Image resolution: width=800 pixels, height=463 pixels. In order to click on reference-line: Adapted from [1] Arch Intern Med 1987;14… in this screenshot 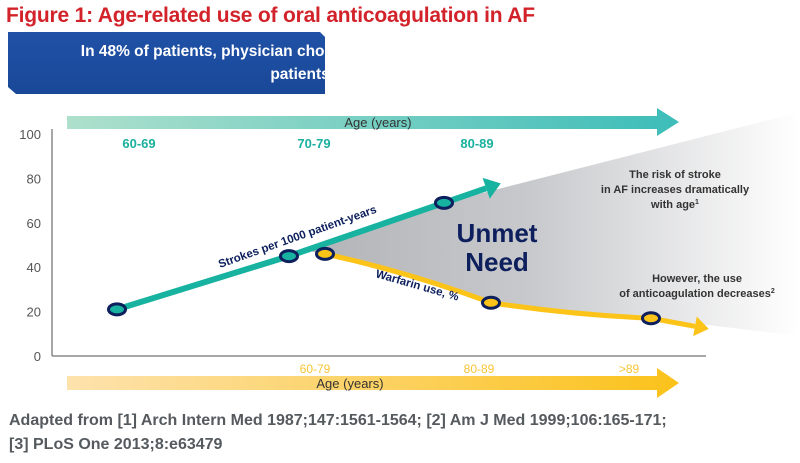, I will do `click(338, 420)`.